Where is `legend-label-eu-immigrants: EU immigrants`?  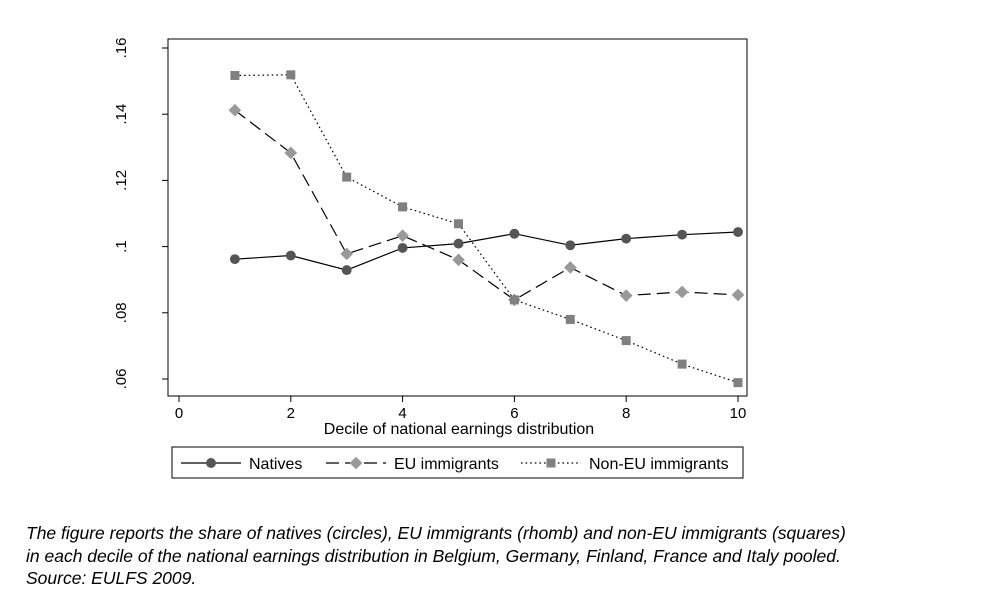 legend-label-eu-immigrants: EU immigrants is located at coordinates (446, 464).